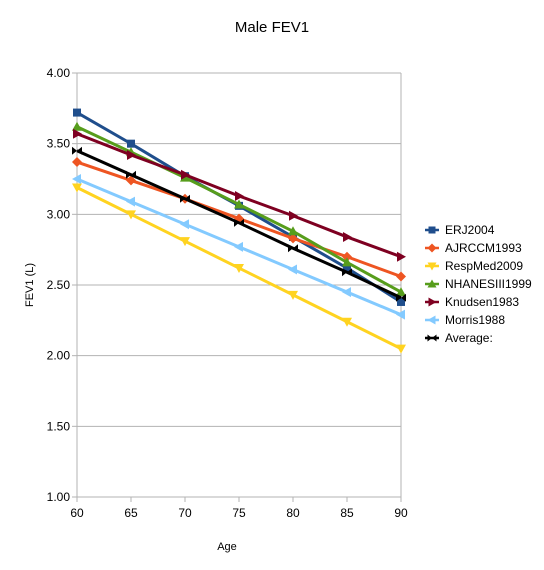 Image resolution: width=544 pixels, height=570 pixels. Describe the element at coordinates (77, 513) in the screenshot. I see `x-tick-label: 60` at that location.